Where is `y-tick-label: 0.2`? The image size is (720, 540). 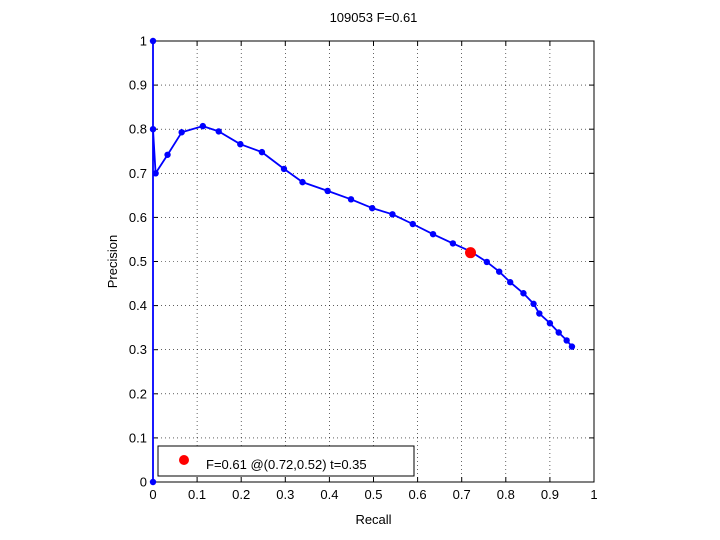 y-tick-label: 0.2 is located at coordinates (138, 393).